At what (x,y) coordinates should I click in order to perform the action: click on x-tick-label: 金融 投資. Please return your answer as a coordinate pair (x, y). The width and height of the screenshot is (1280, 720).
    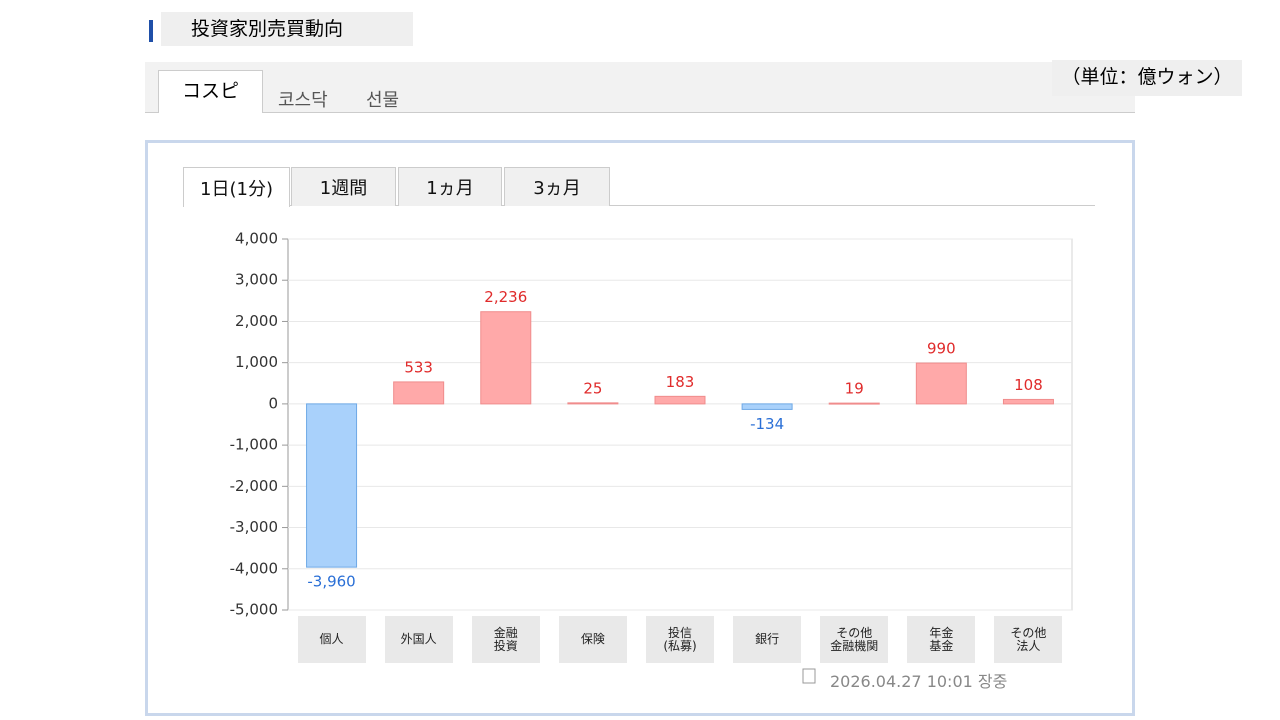
    Looking at the image, I should click on (505, 639).